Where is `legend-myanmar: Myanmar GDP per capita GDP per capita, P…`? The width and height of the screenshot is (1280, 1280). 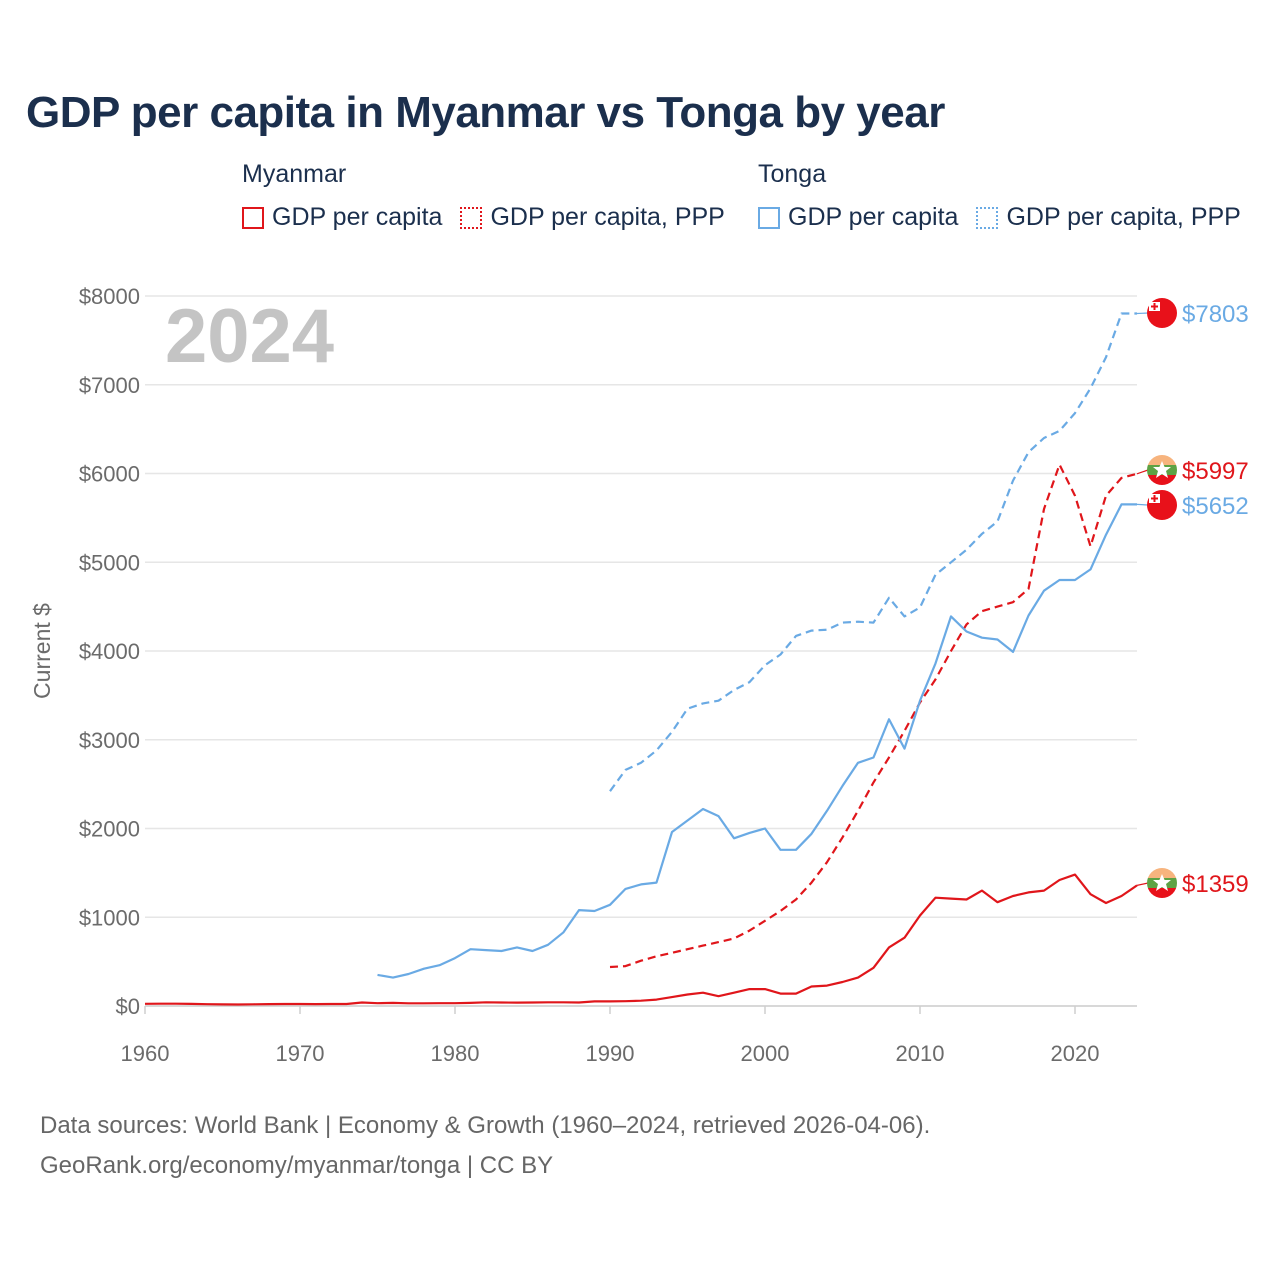
legend-myanmar: Myanmar GDP per capita GDP per capita, P… is located at coordinates (492, 196).